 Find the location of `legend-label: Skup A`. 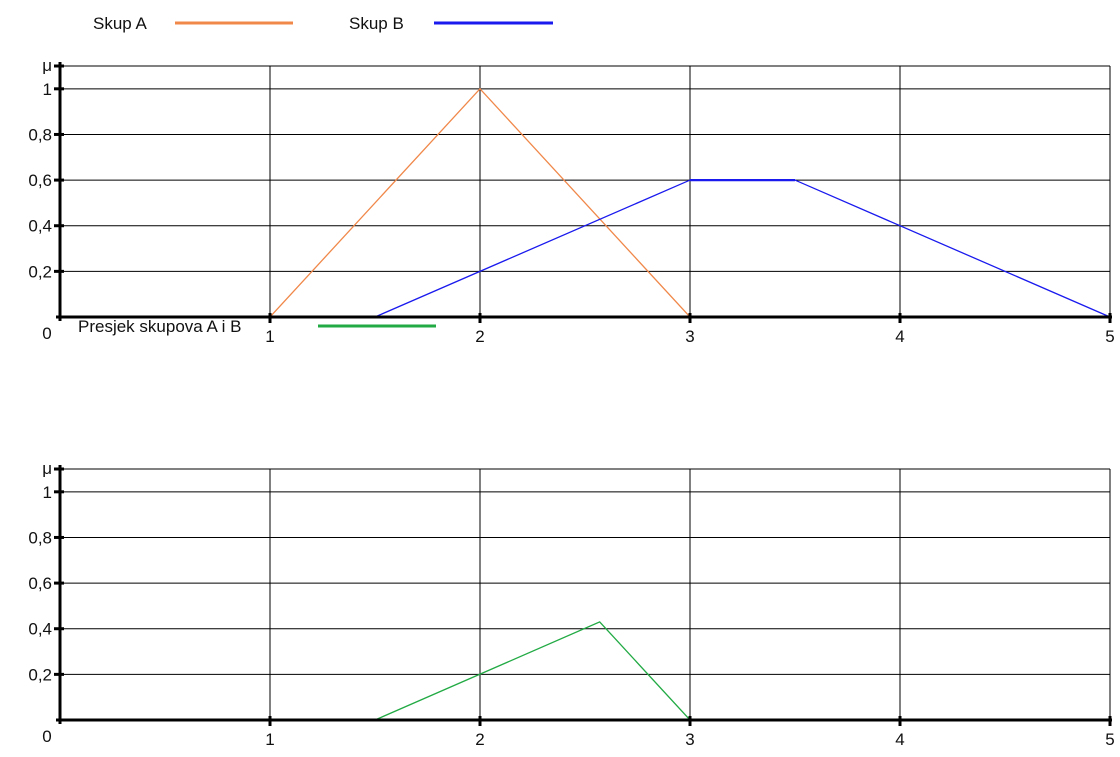

legend-label: Skup A is located at coordinates (120, 23).